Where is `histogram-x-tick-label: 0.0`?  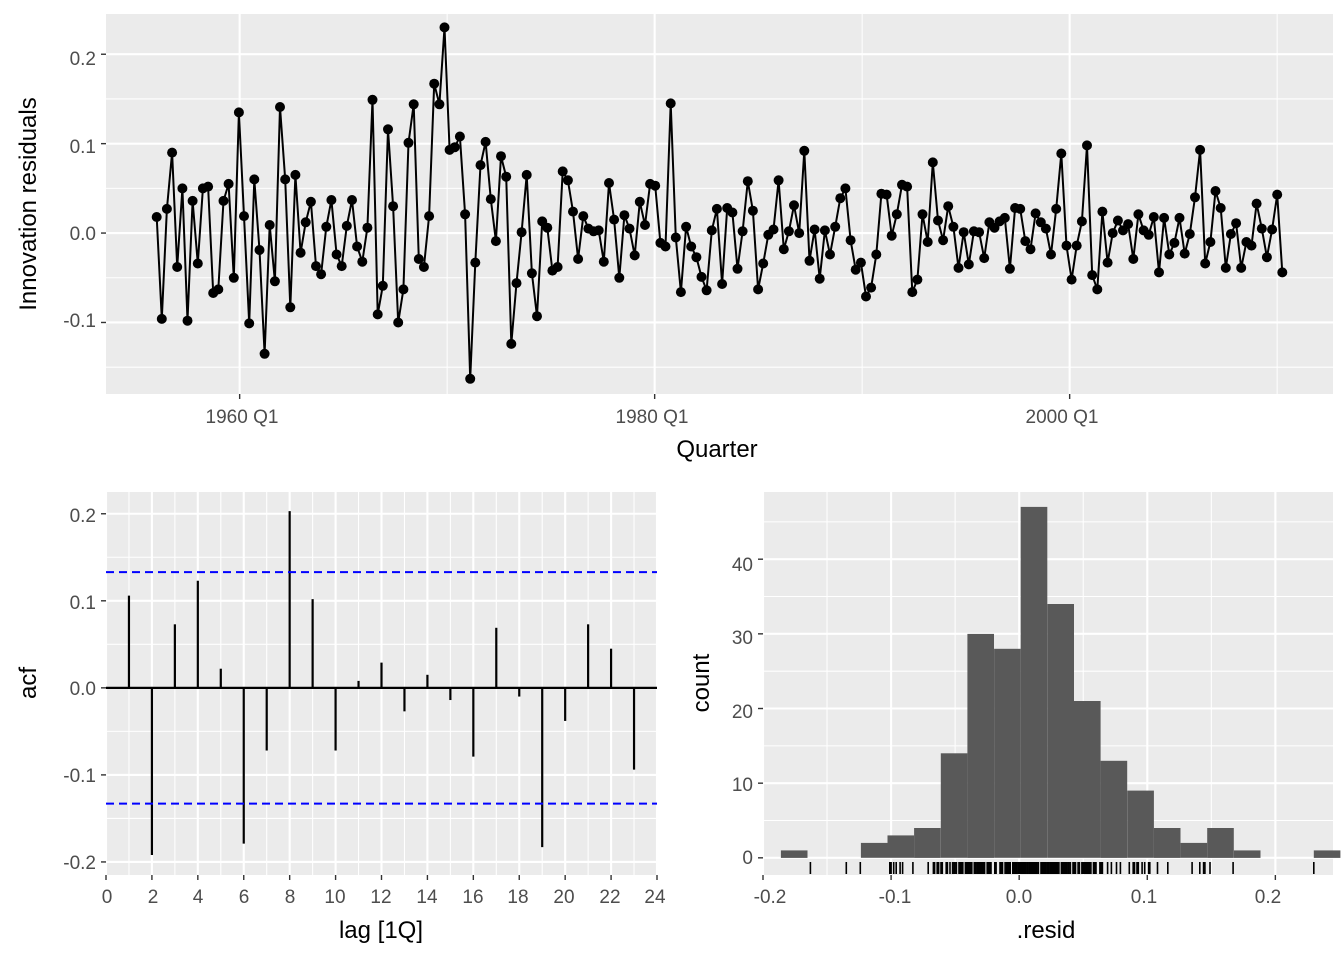 histogram-x-tick-label: 0.0 is located at coordinates (1019, 897).